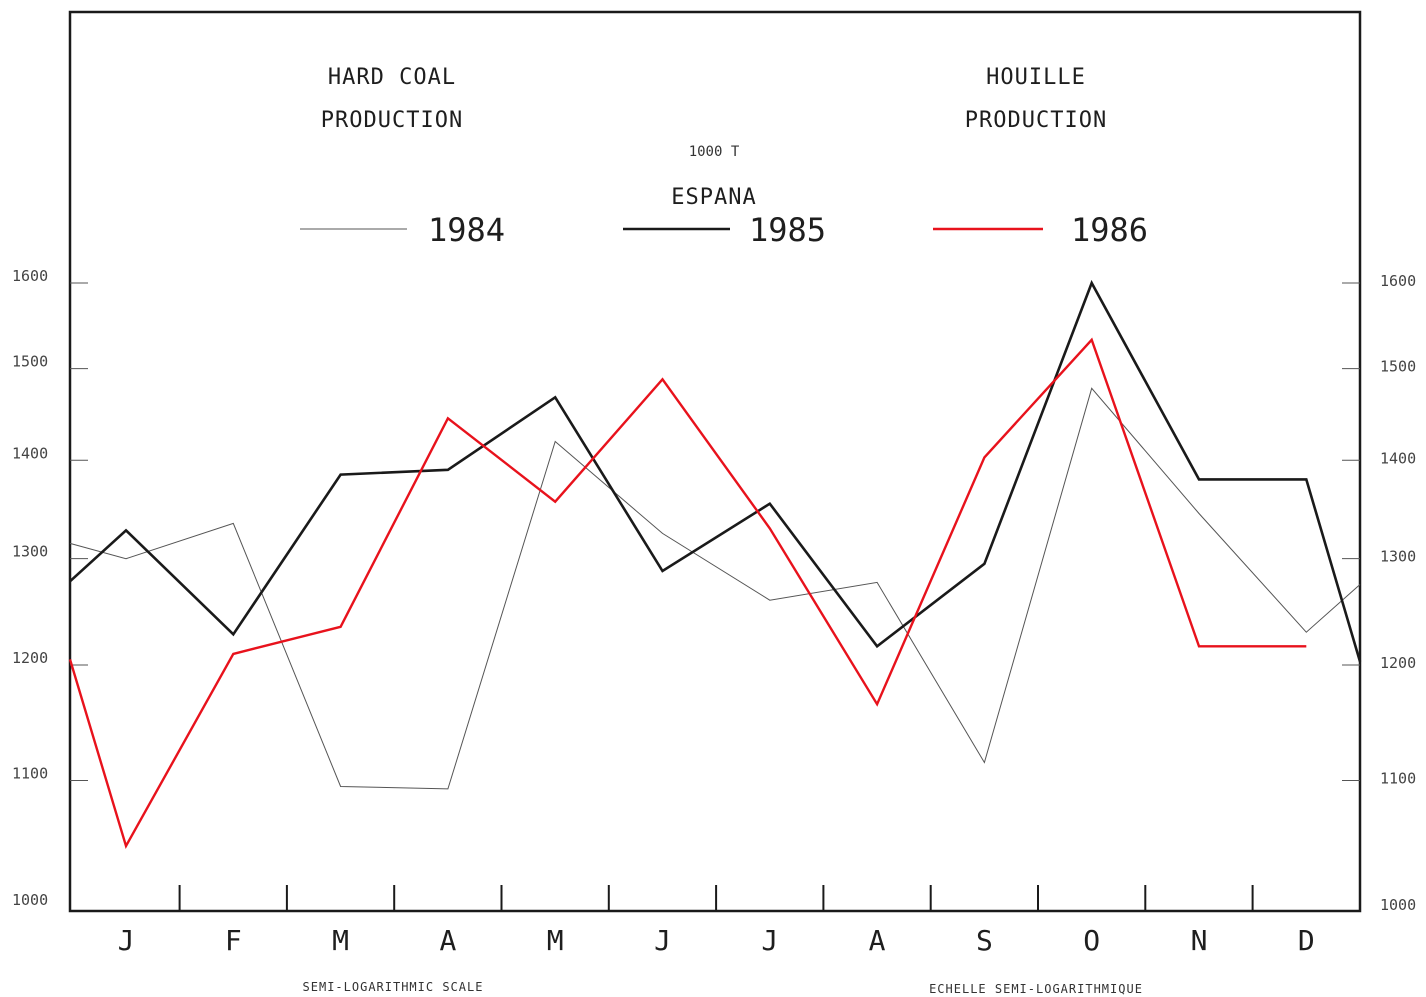  I want to click on x-tick-label: O, so click(1091, 940).